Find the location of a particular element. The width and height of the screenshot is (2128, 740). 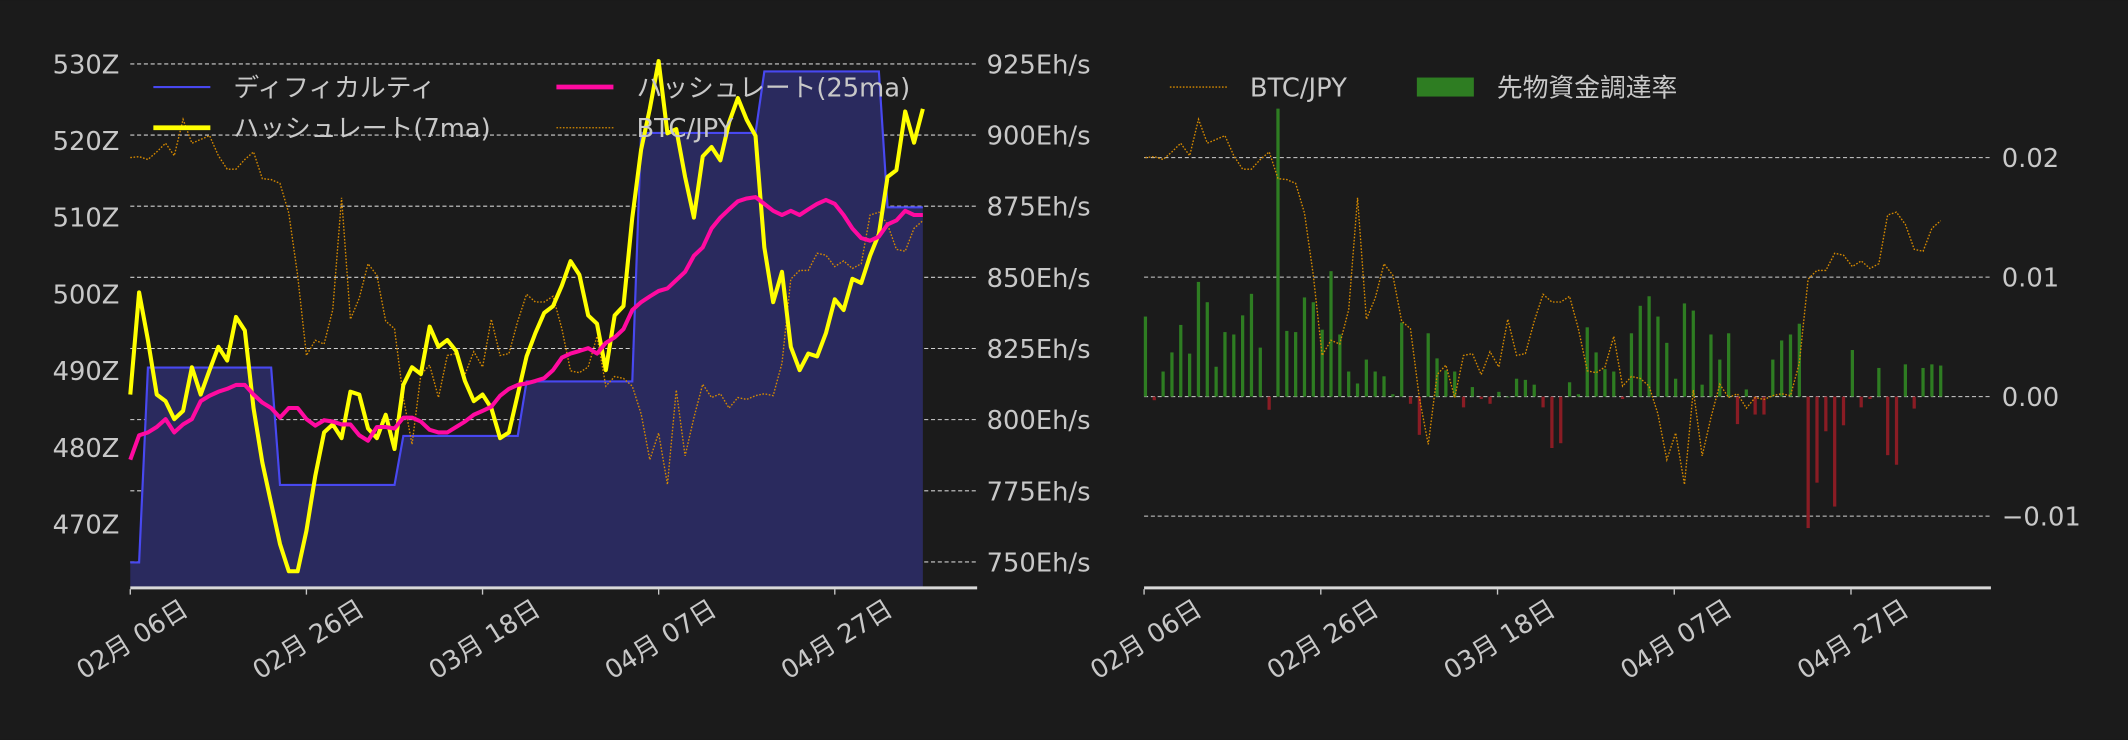

left-y-tick-label: 500Z is located at coordinates (86, 295).